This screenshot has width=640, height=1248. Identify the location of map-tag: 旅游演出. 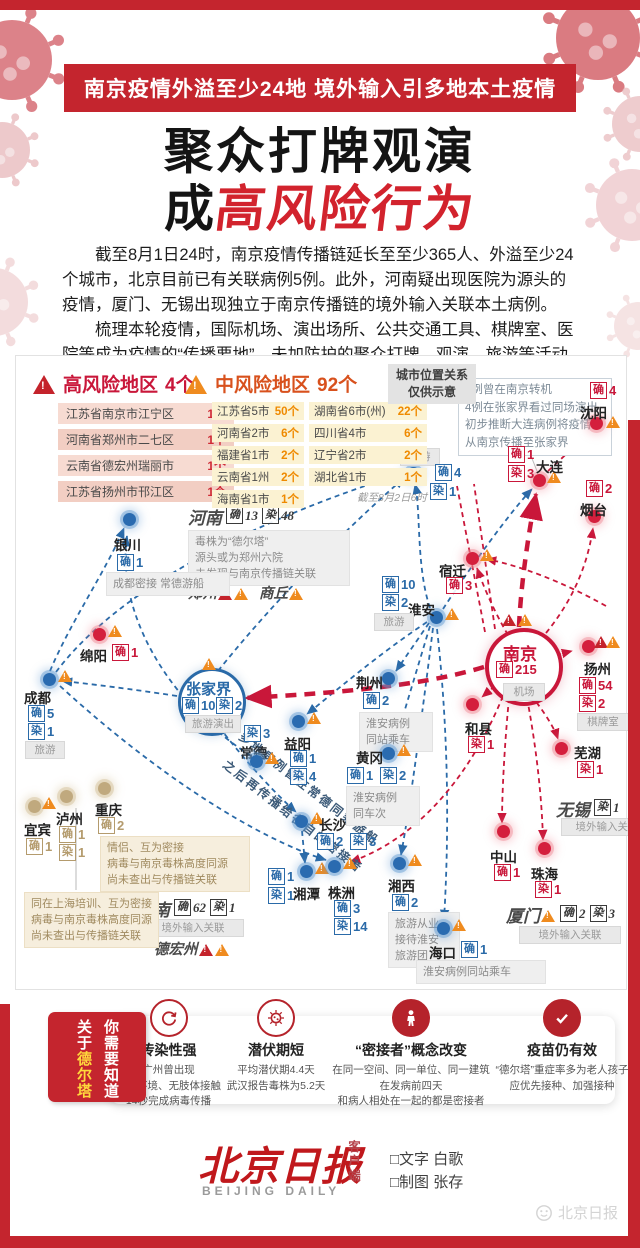
(213, 724).